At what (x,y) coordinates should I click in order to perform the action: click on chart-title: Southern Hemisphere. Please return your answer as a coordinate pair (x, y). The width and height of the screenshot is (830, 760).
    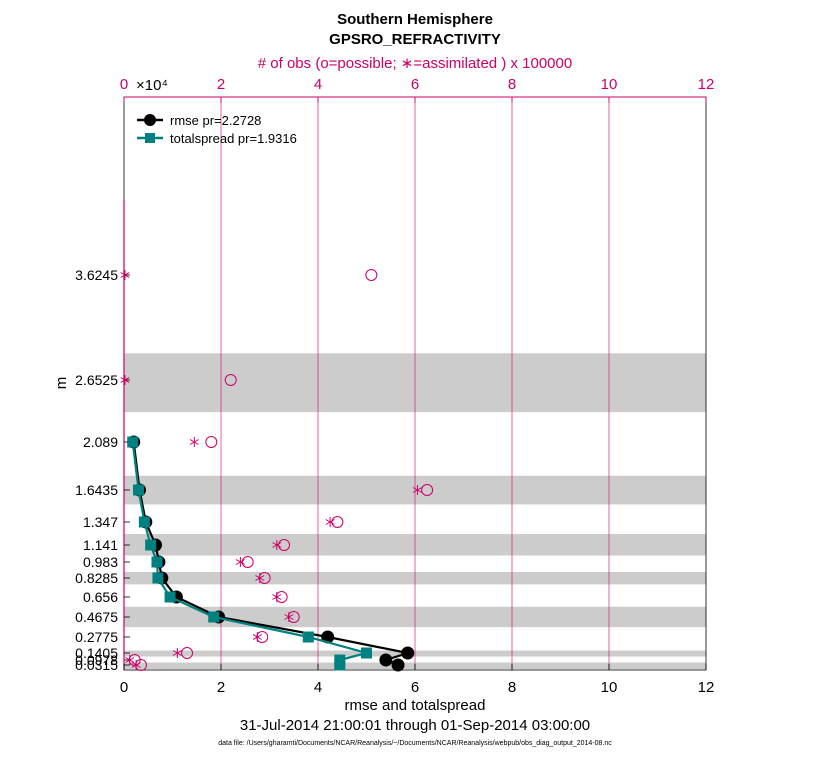
    Looking at the image, I should click on (415, 19).